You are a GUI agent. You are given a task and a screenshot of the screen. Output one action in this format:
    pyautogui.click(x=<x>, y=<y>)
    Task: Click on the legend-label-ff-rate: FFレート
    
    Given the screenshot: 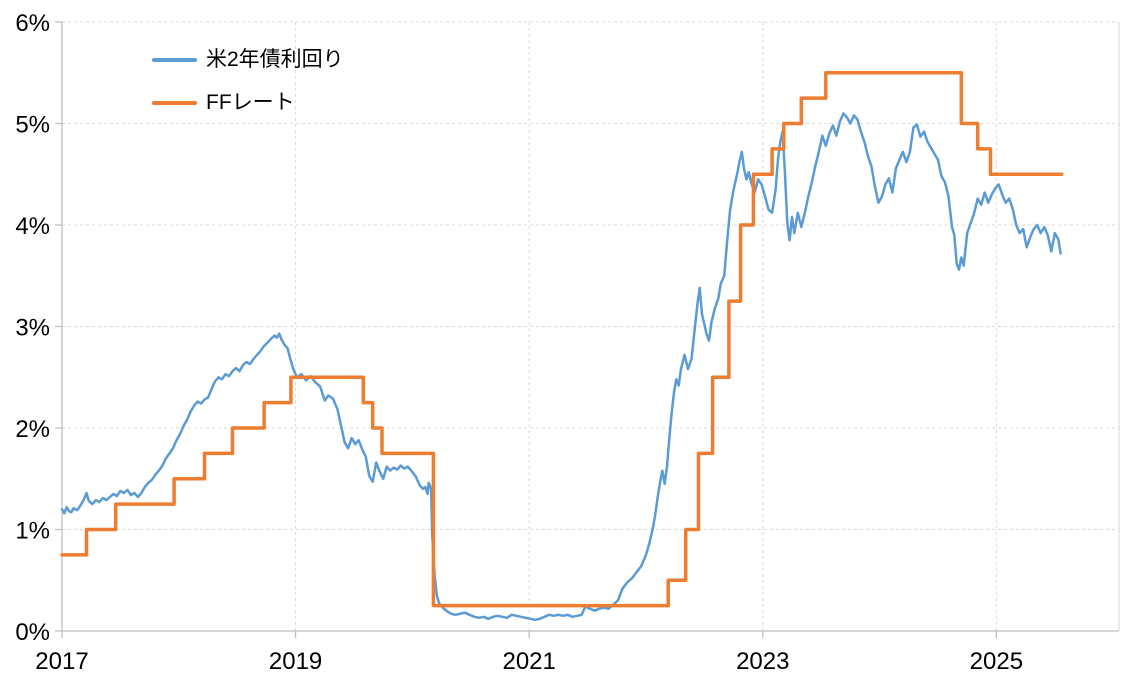 What is the action you would take?
    pyautogui.click(x=250, y=102)
    